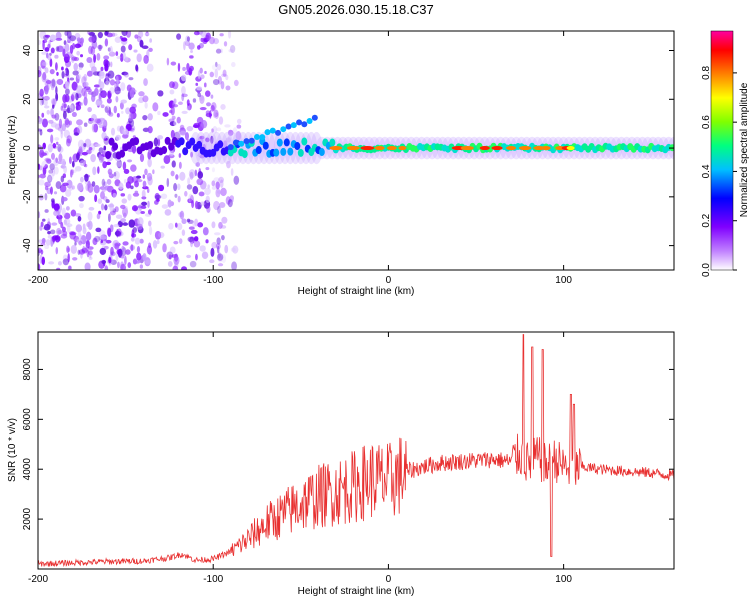  What do you see at coordinates (311, 148) in the screenshot?
I see `ridge-halo` at bounding box center [311, 148].